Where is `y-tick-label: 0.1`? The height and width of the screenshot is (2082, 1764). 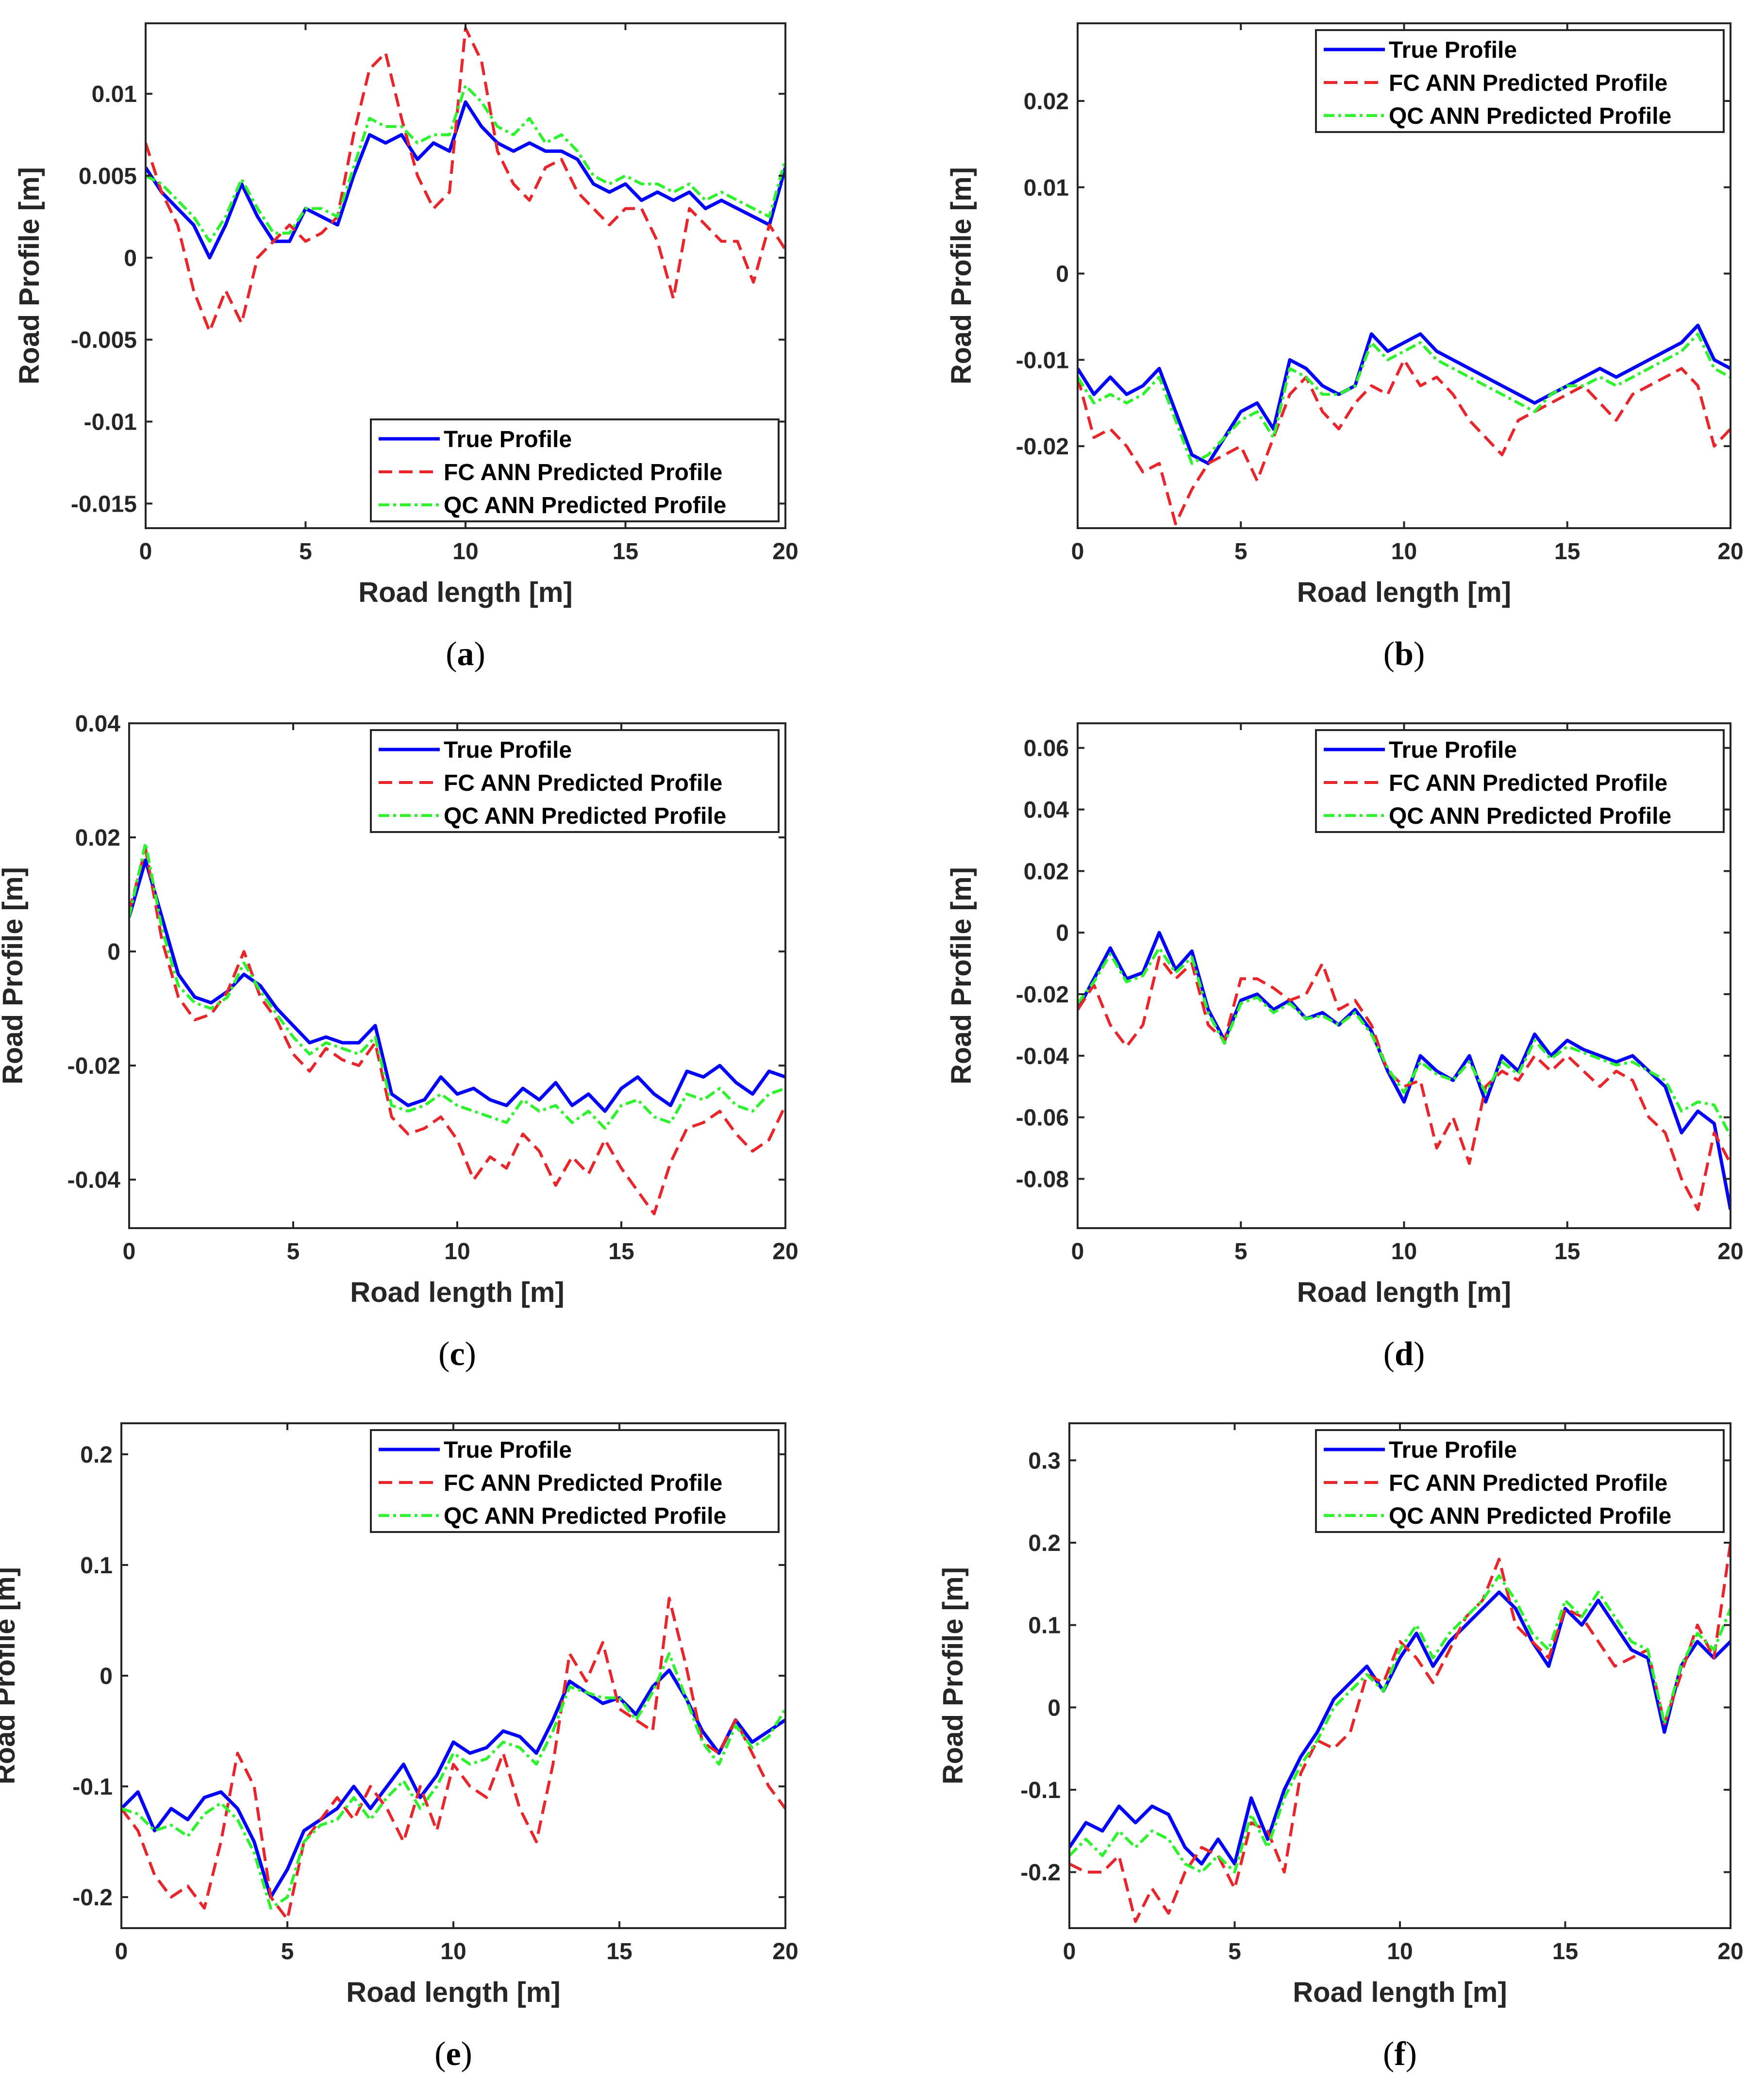 y-tick-label: 0.1 is located at coordinates (1044, 1626).